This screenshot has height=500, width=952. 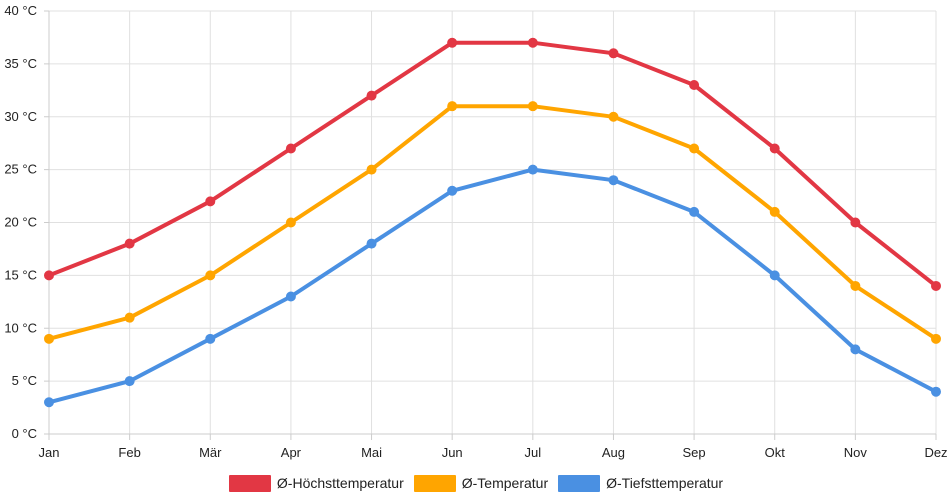 I want to click on y-tick-label: 40 °C, so click(x=20, y=10).